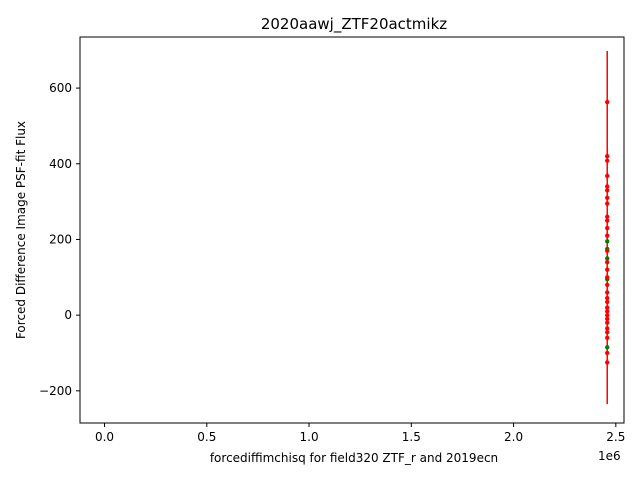 Image resolution: width=640 pixels, height=480 pixels. Describe the element at coordinates (68, 315) in the screenshot. I see `y-tick-label: 0` at that location.